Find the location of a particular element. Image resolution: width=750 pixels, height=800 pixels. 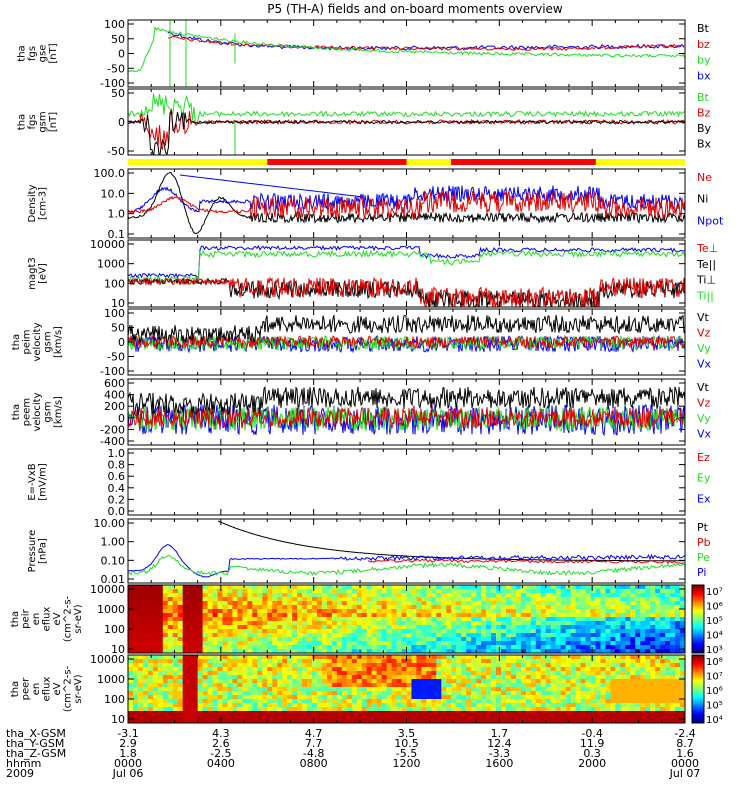

y-axis-label: velocity is located at coordinates (37, 411).